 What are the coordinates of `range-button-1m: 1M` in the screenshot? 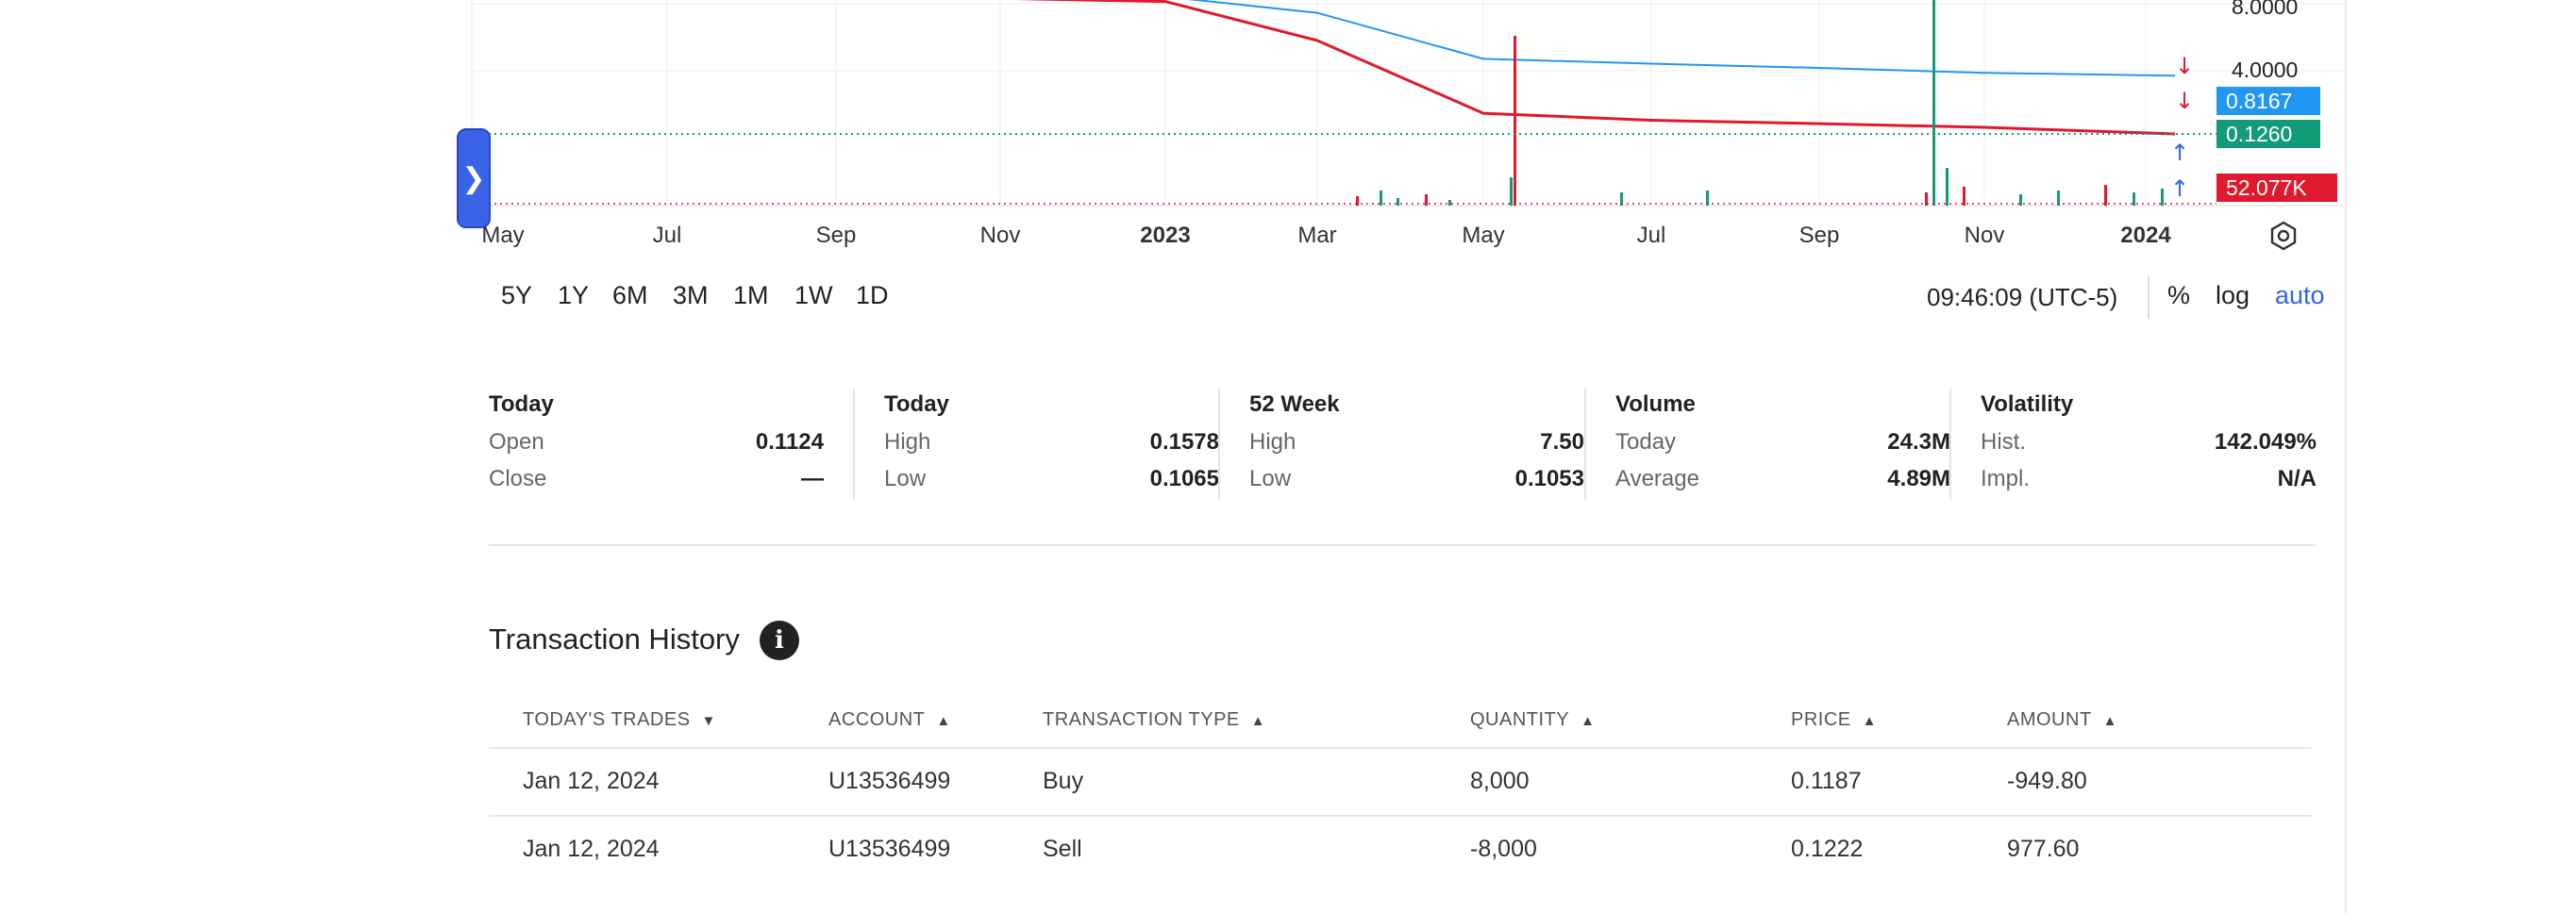 It's located at (751, 295).